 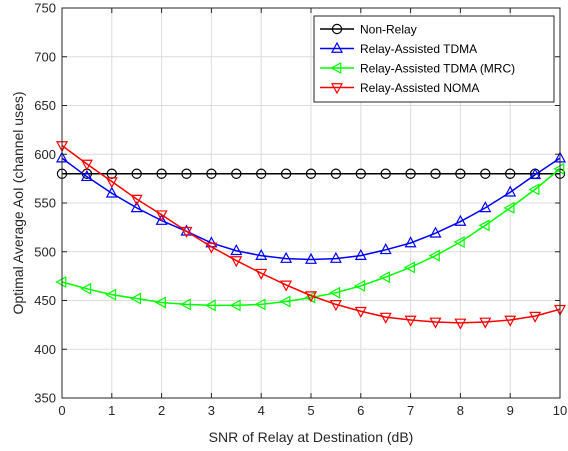 I want to click on y-tick-label: 450, so click(x=45, y=300).